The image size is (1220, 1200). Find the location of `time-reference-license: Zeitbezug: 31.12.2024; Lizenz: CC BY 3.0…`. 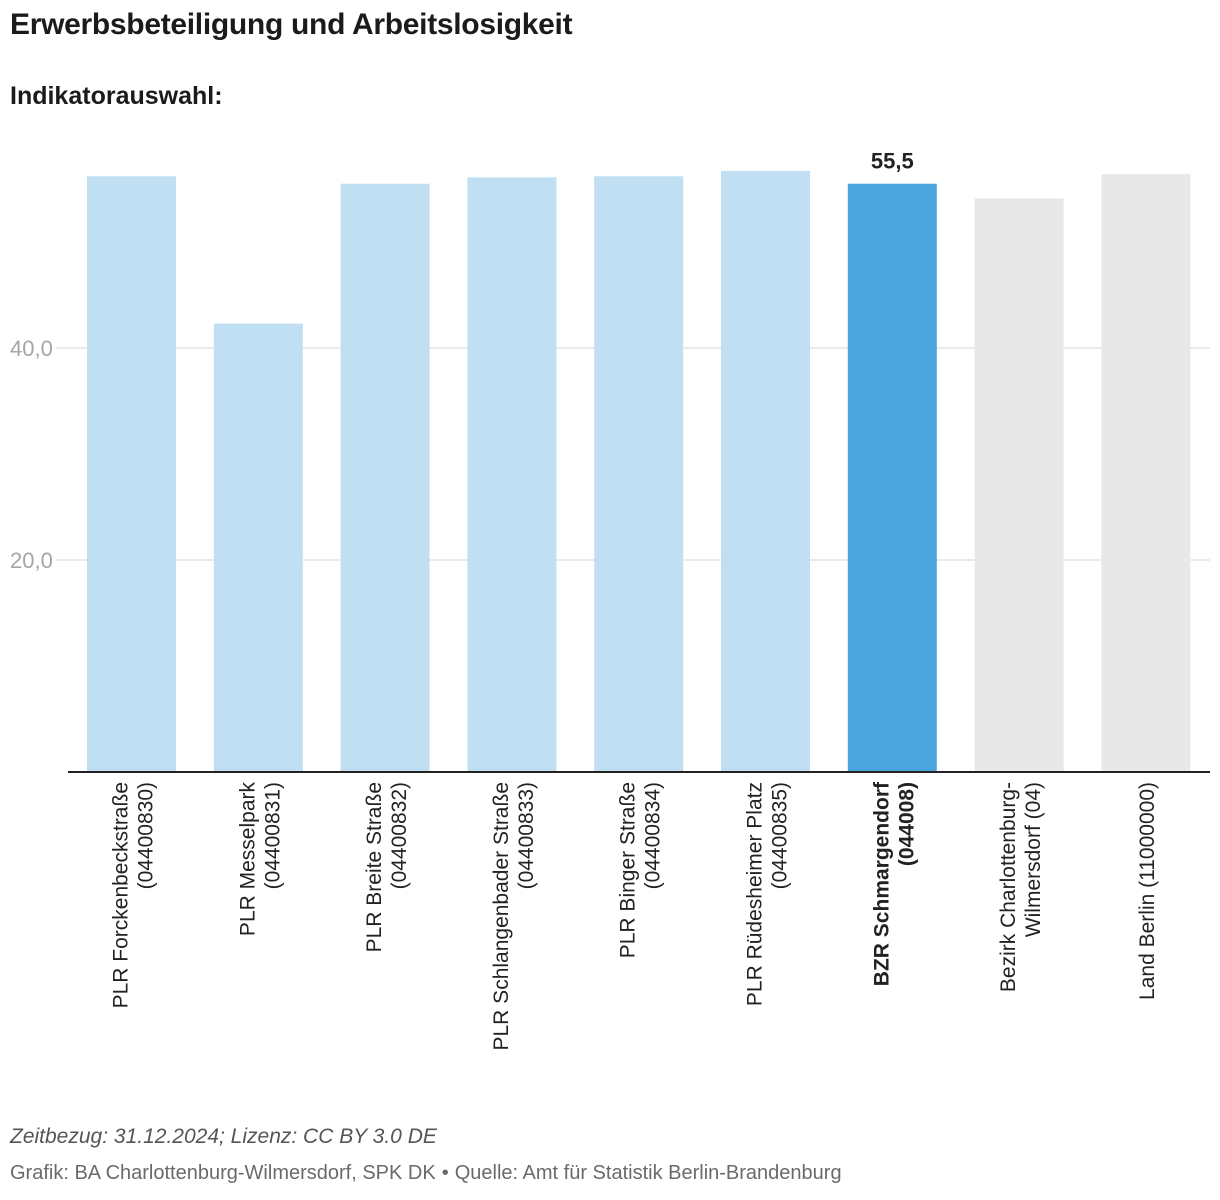

time-reference-license: Zeitbezug: 31.12.2024; Lizenz: CC BY 3.0… is located at coordinates (223, 1136).